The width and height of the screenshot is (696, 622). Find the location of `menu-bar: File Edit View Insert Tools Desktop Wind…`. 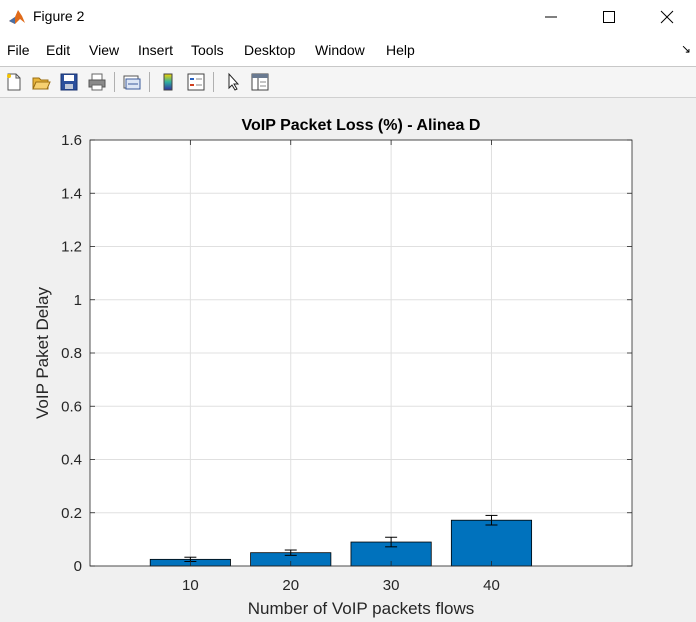

menu-bar: File Edit View Insert Tools Desktop Wind… is located at coordinates (348, 50).